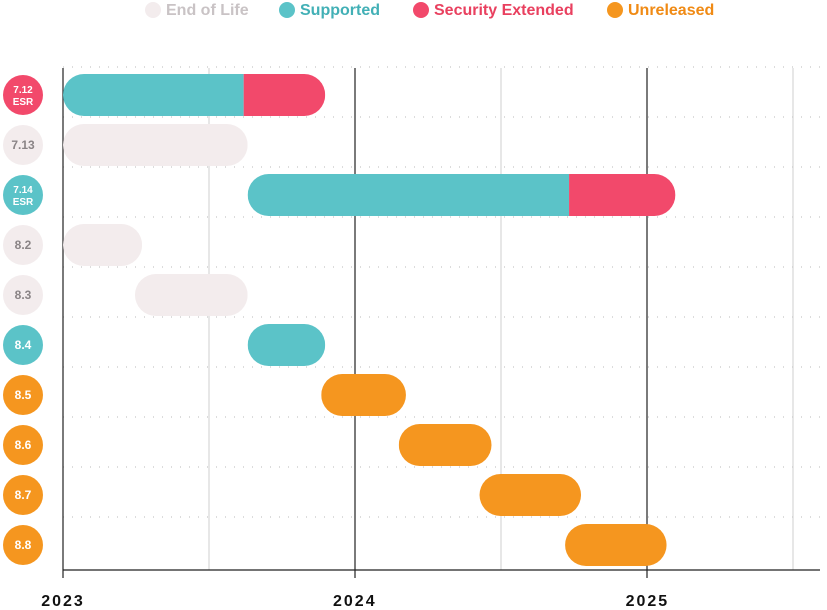 This screenshot has width=827, height=610. What do you see at coordinates (207, 10) in the screenshot?
I see `legend-label-eol: End of Life` at bounding box center [207, 10].